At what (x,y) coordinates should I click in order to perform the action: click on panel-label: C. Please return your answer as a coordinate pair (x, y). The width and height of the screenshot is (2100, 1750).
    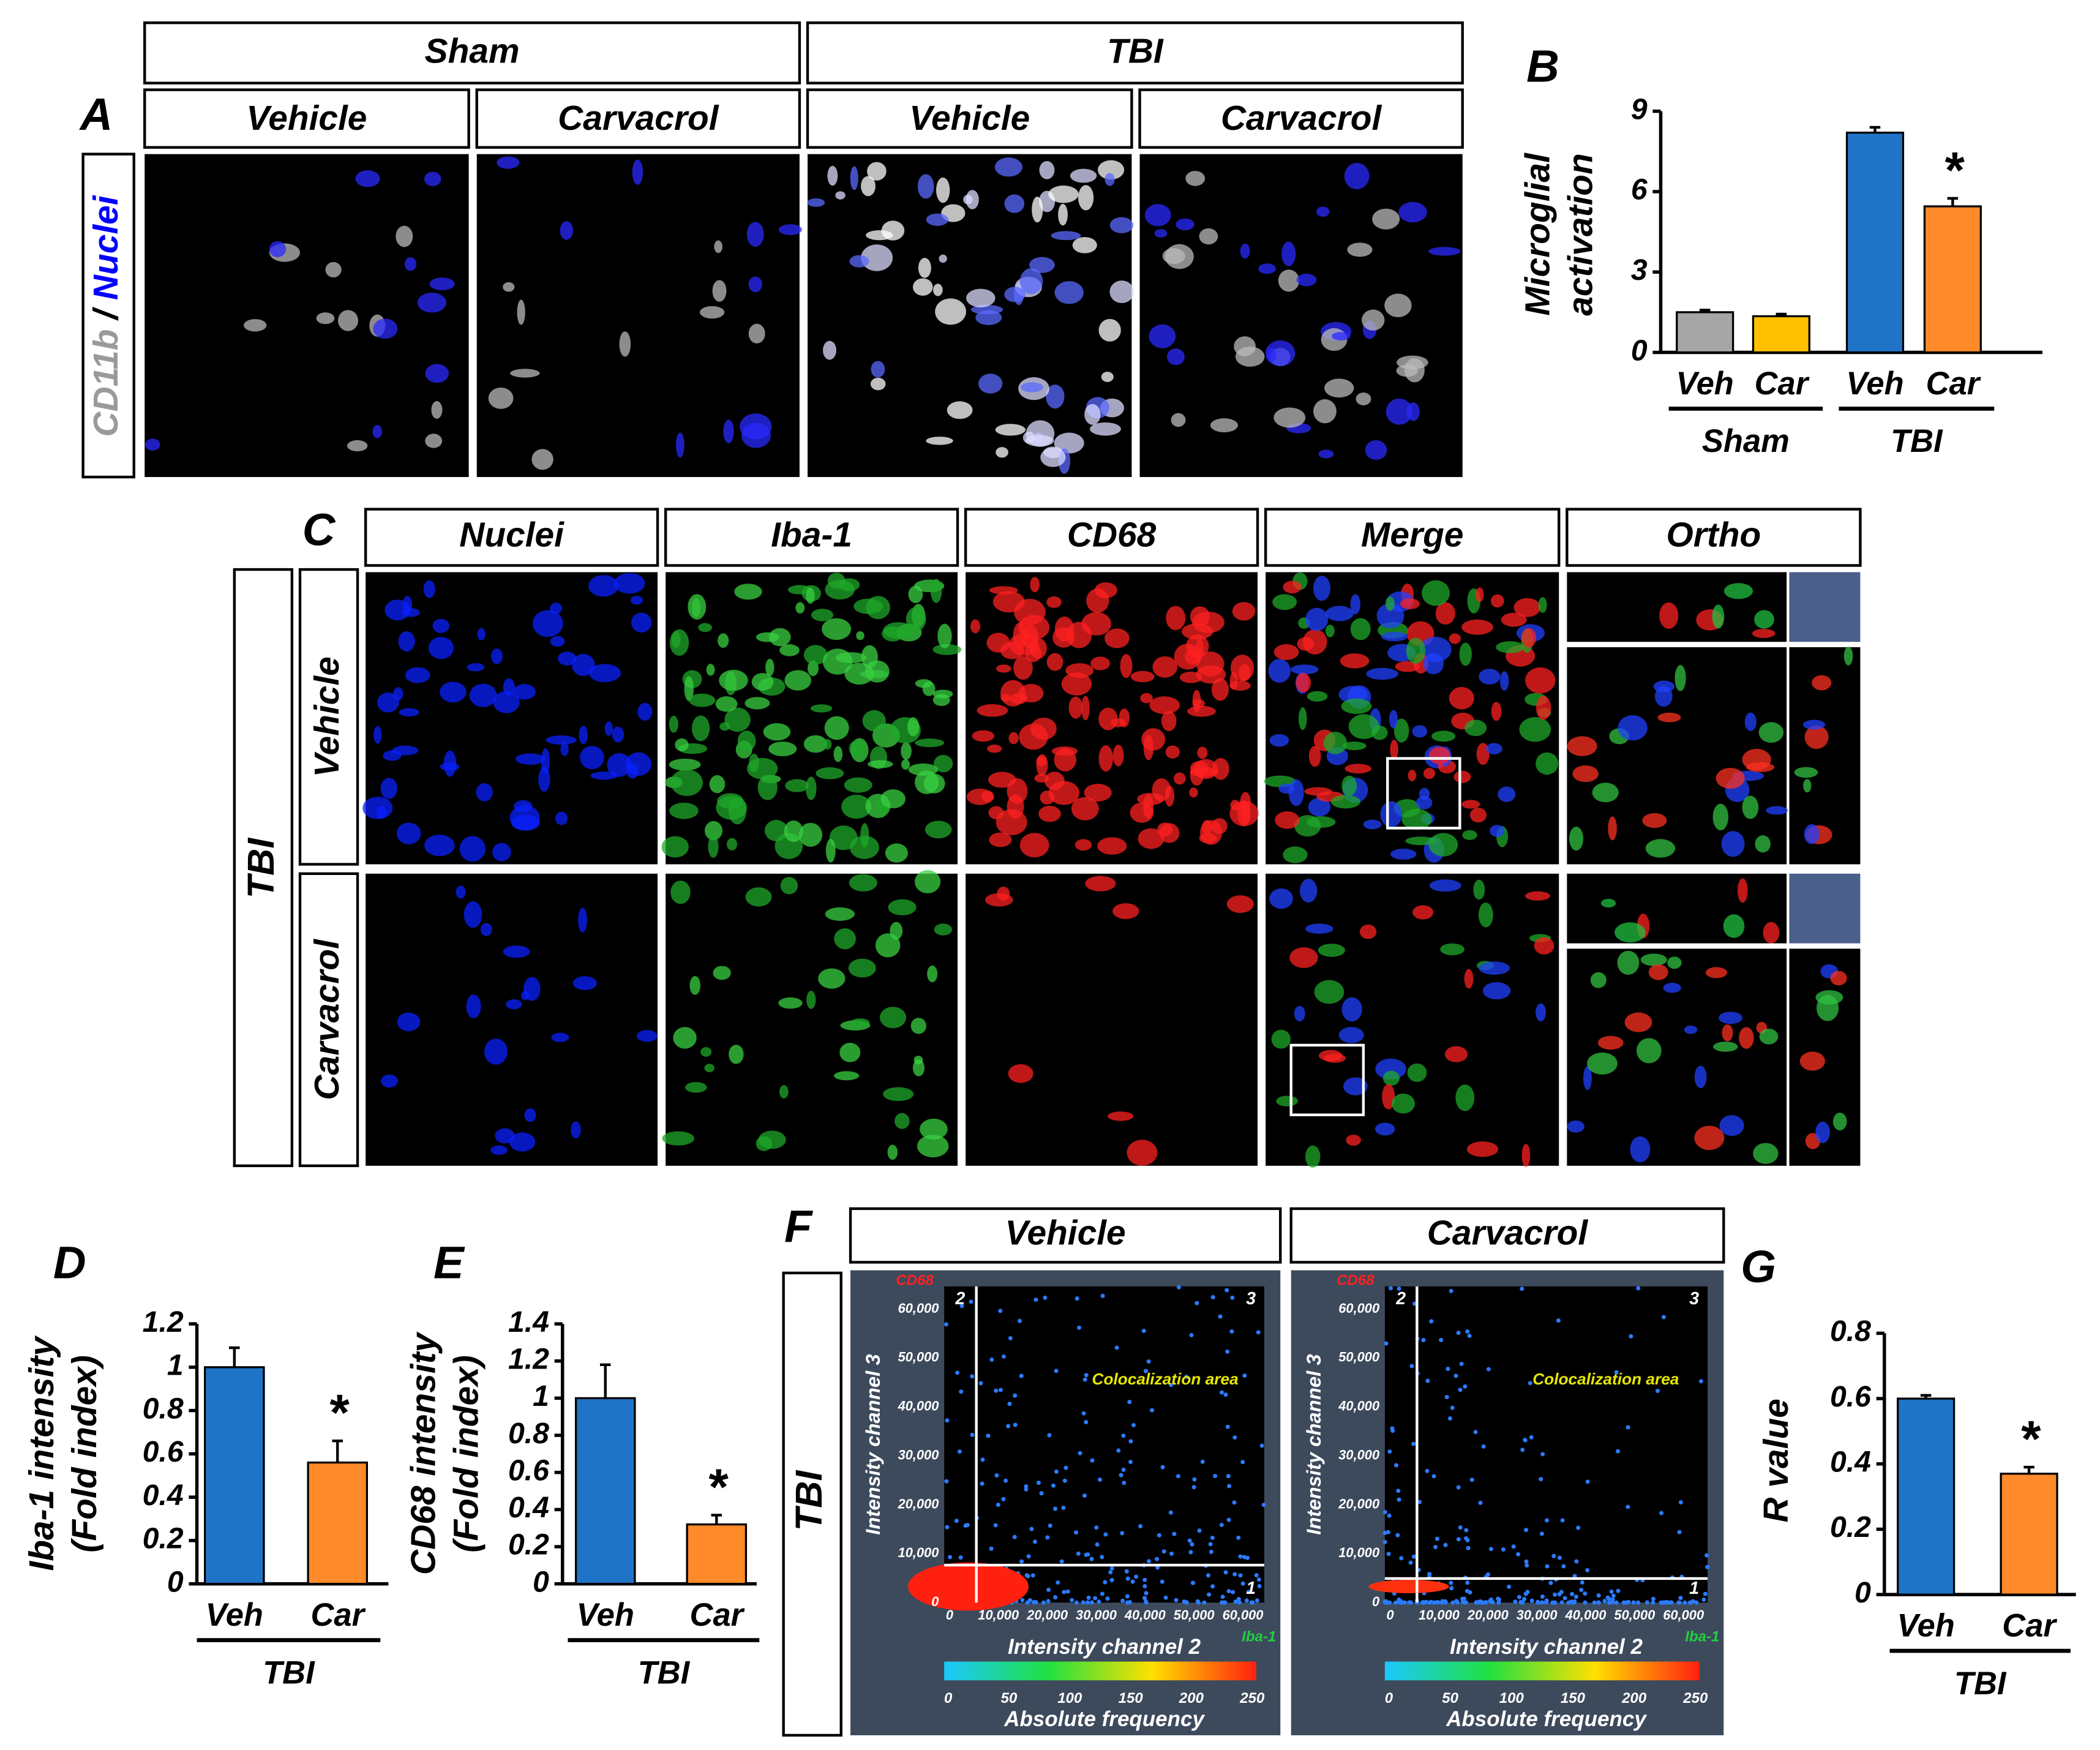
    Looking at the image, I should click on (319, 530).